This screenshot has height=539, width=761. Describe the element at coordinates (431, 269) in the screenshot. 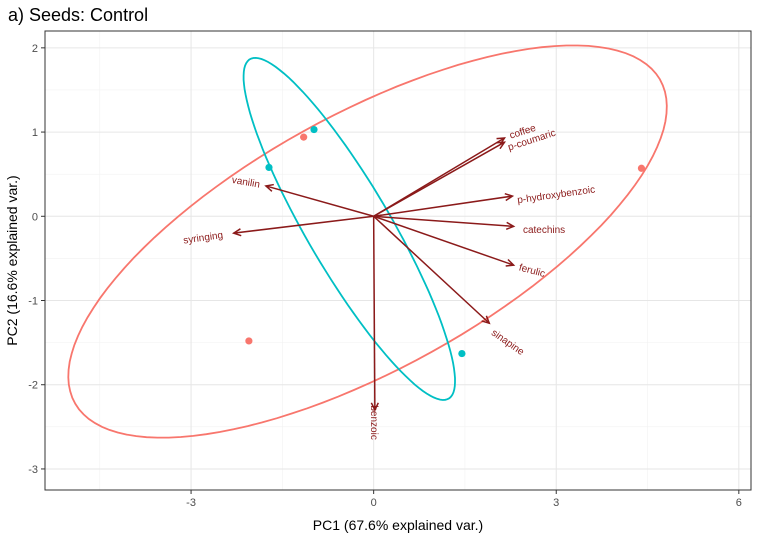

I see `arrow-sinapine` at that location.